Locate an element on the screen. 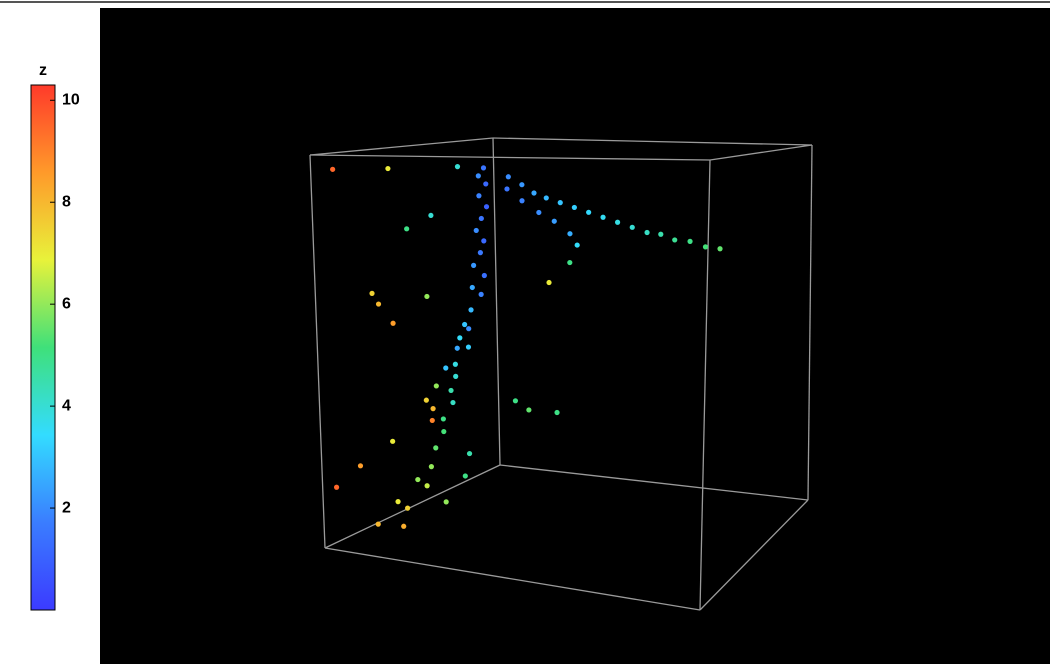  colorbar-tick-label: 2 is located at coordinates (66, 507).